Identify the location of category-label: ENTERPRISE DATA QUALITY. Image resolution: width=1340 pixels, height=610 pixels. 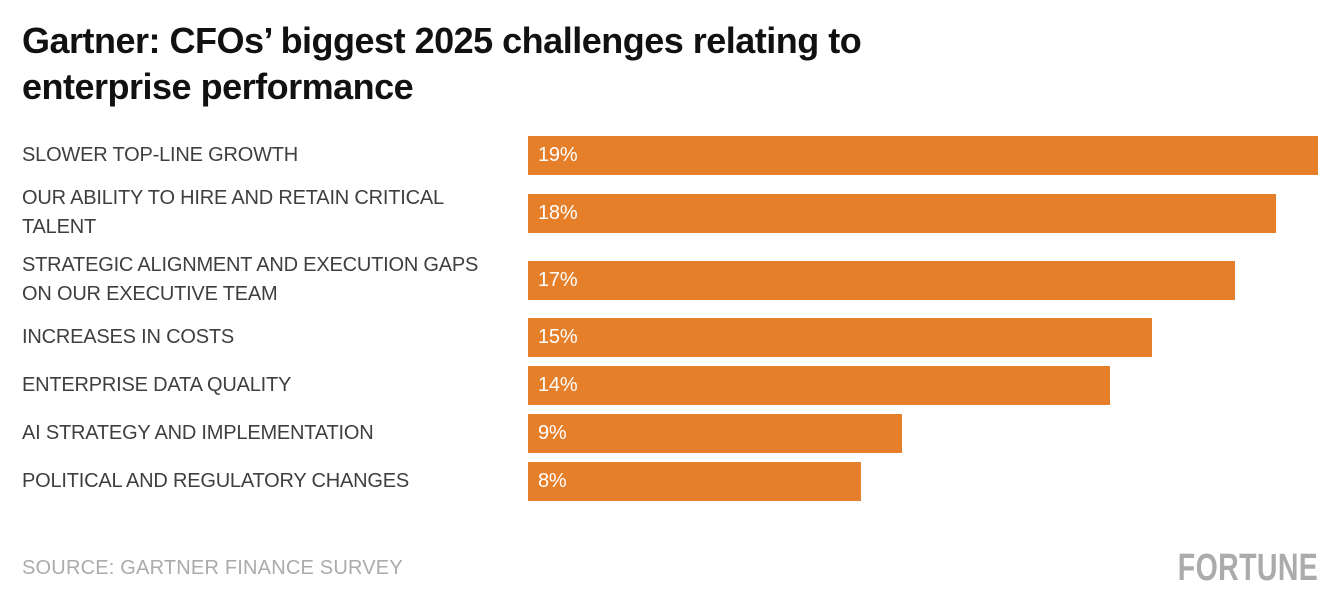
(275, 385).